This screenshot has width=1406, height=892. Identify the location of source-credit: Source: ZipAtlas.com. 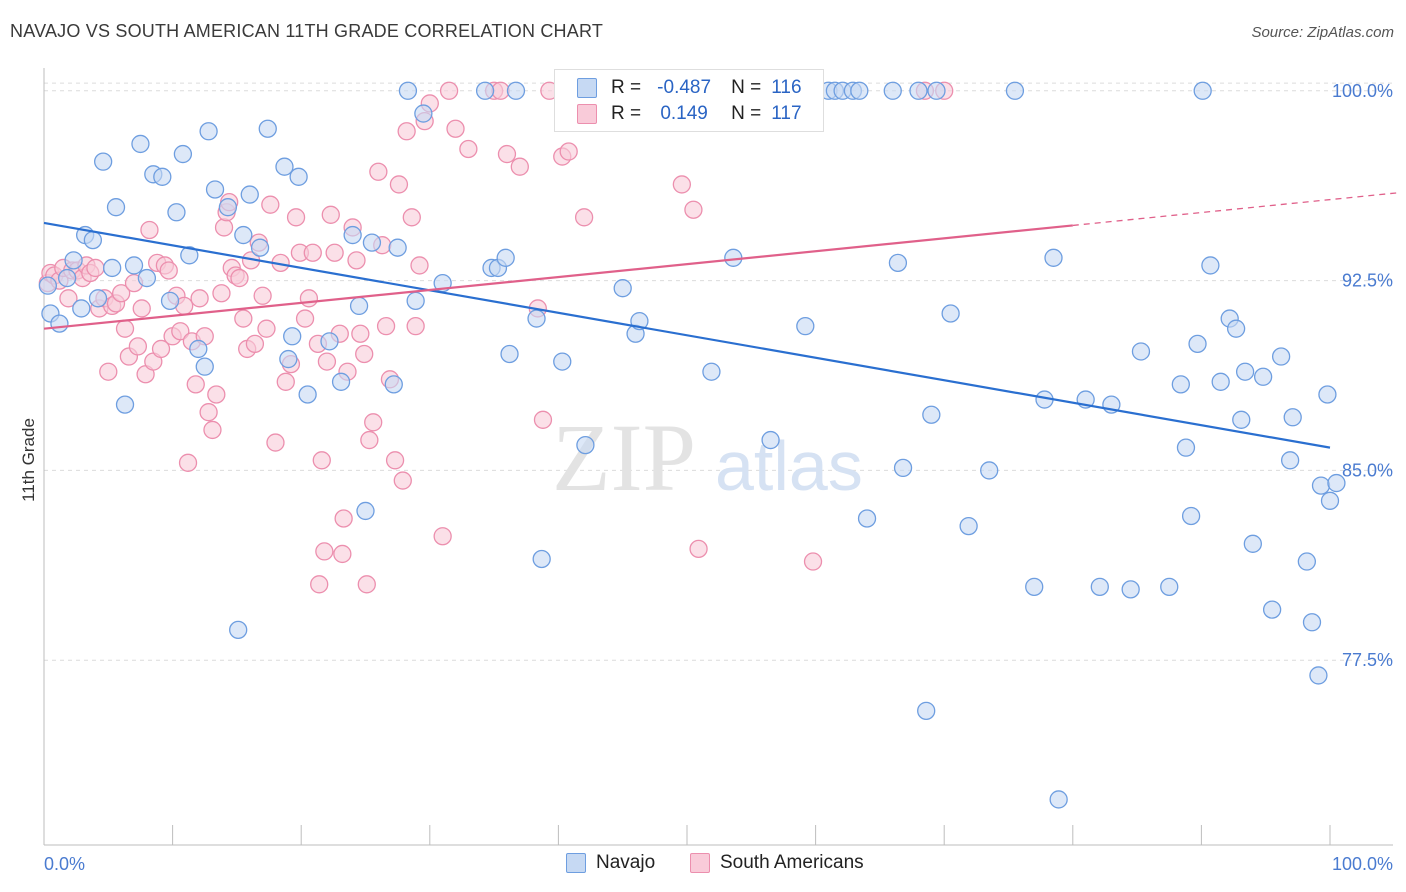
(1322, 32).